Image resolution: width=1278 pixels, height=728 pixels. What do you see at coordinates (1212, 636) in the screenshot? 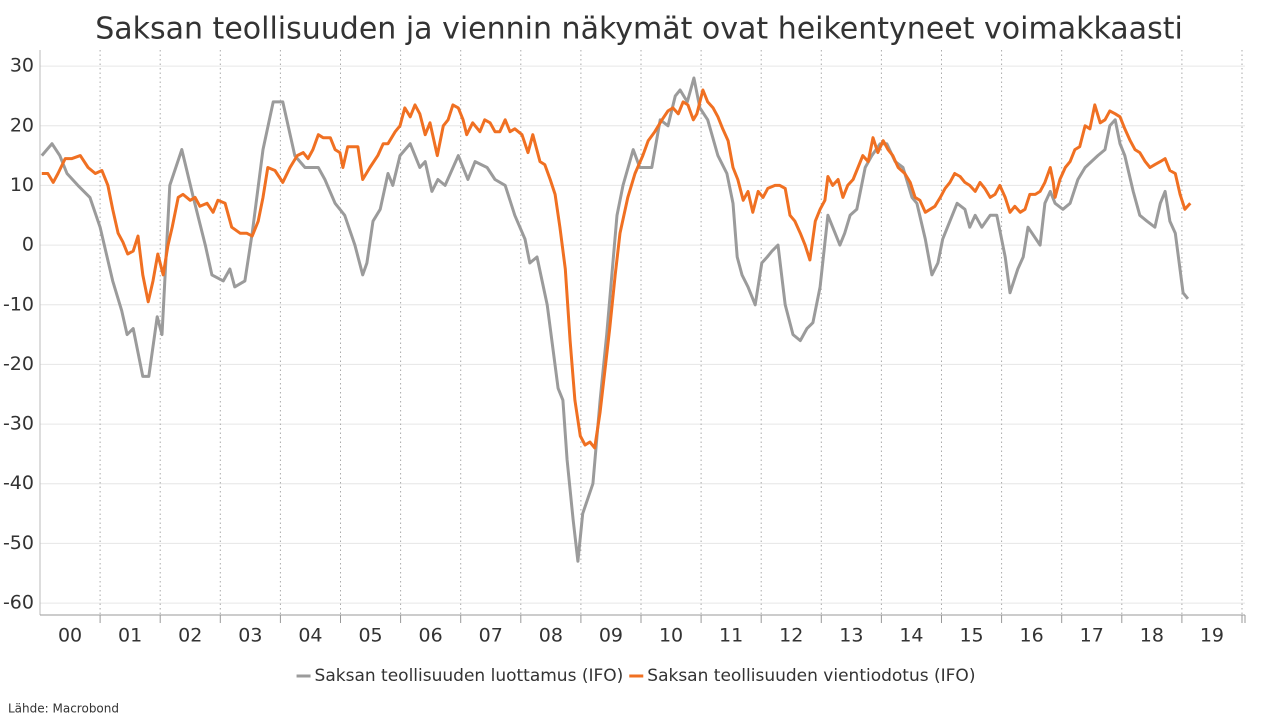
I see `x-tick-label: 19` at bounding box center [1212, 636].